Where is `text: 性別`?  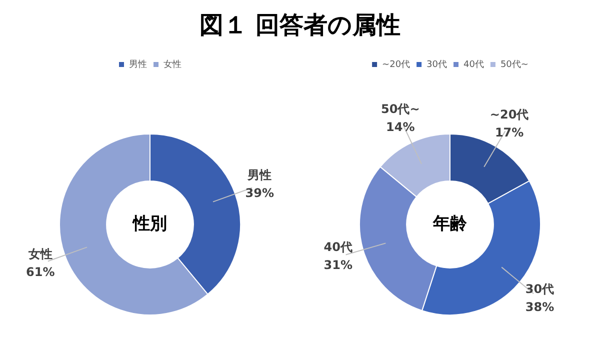
text: 性別 is located at coordinates (149, 224).